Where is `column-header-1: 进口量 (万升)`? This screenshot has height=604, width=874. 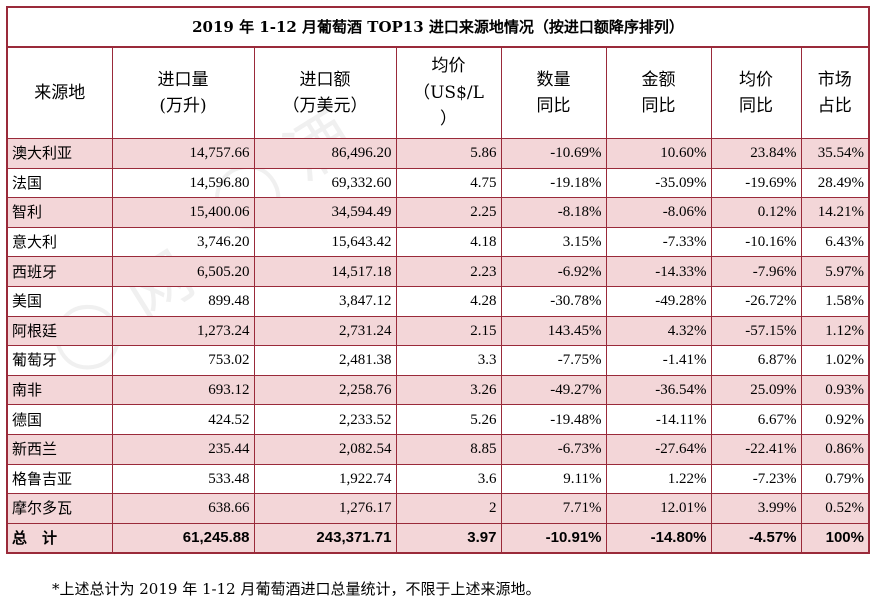 column-header-1: 进口量 (万升) is located at coordinates (183, 92).